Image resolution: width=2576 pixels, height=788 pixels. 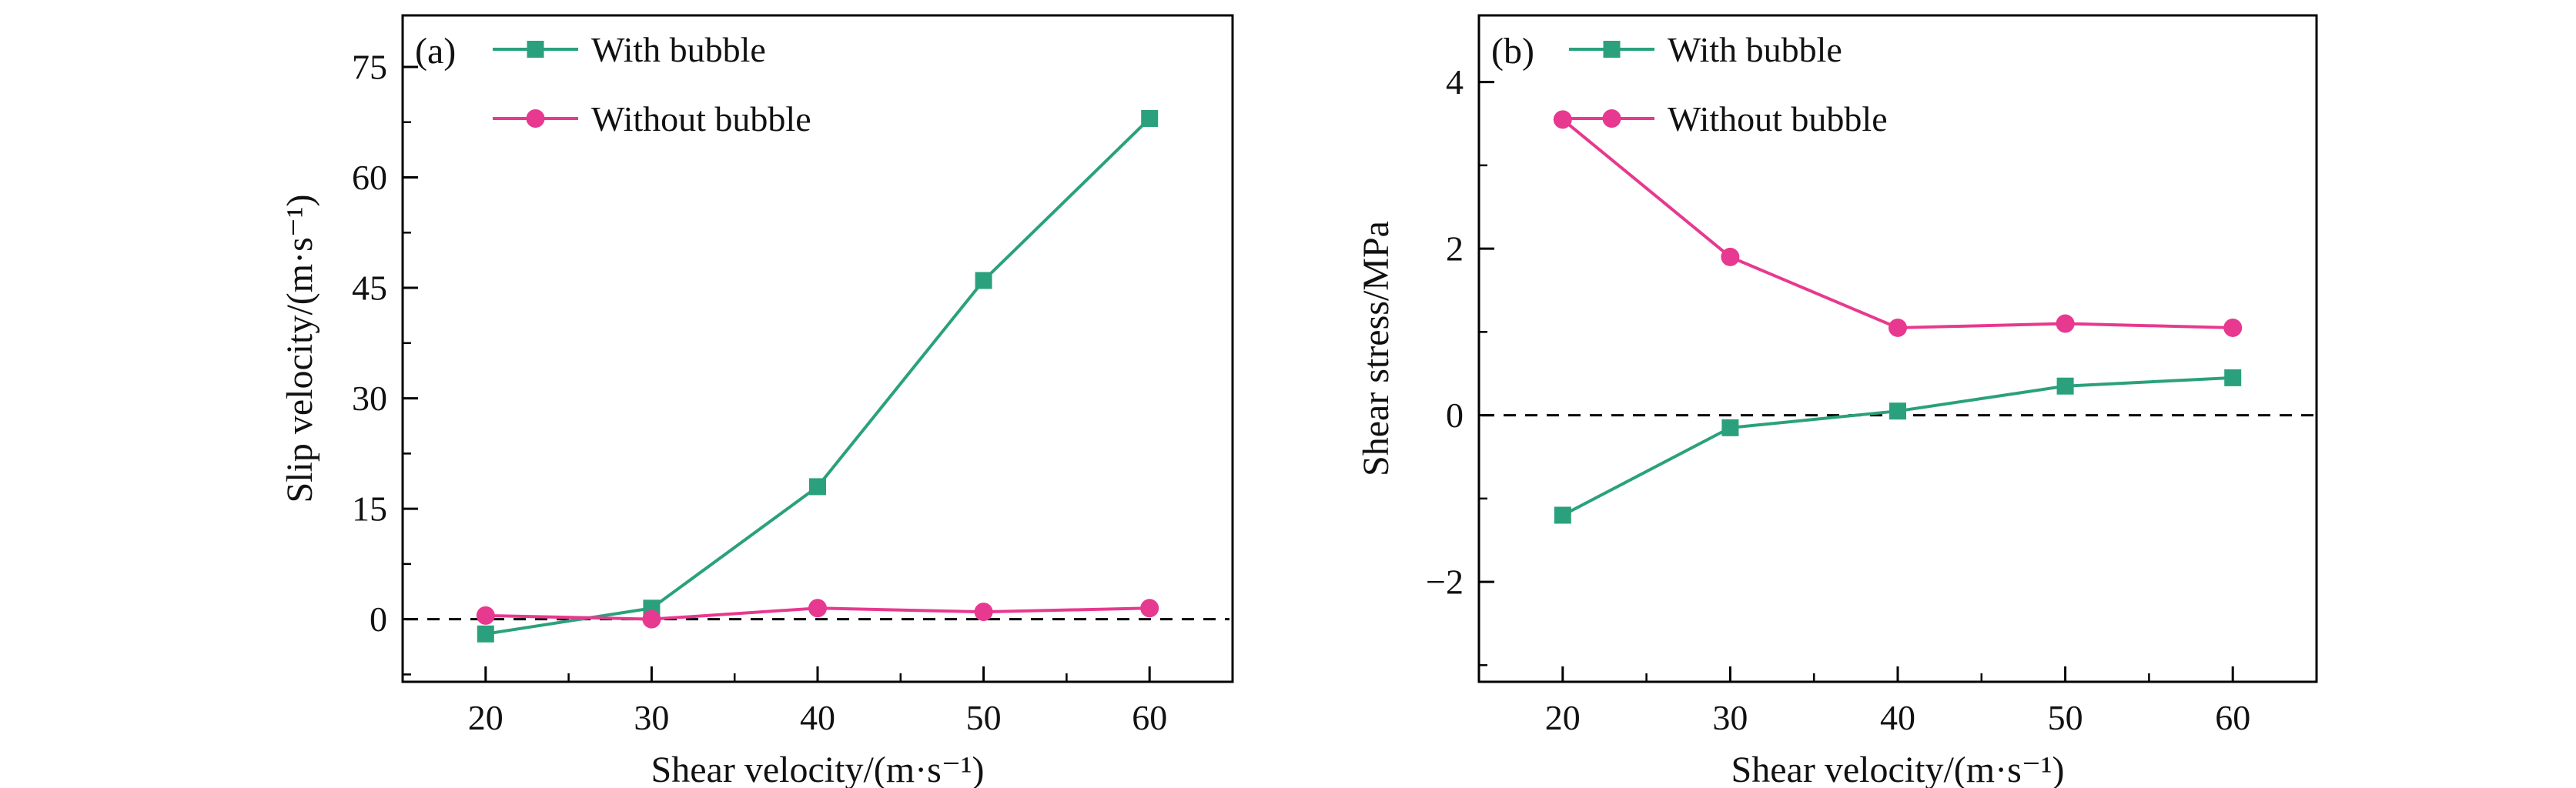 What do you see at coordinates (1455, 82) in the screenshot?
I see `y-tick-label: 4` at bounding box center [1455, 82].